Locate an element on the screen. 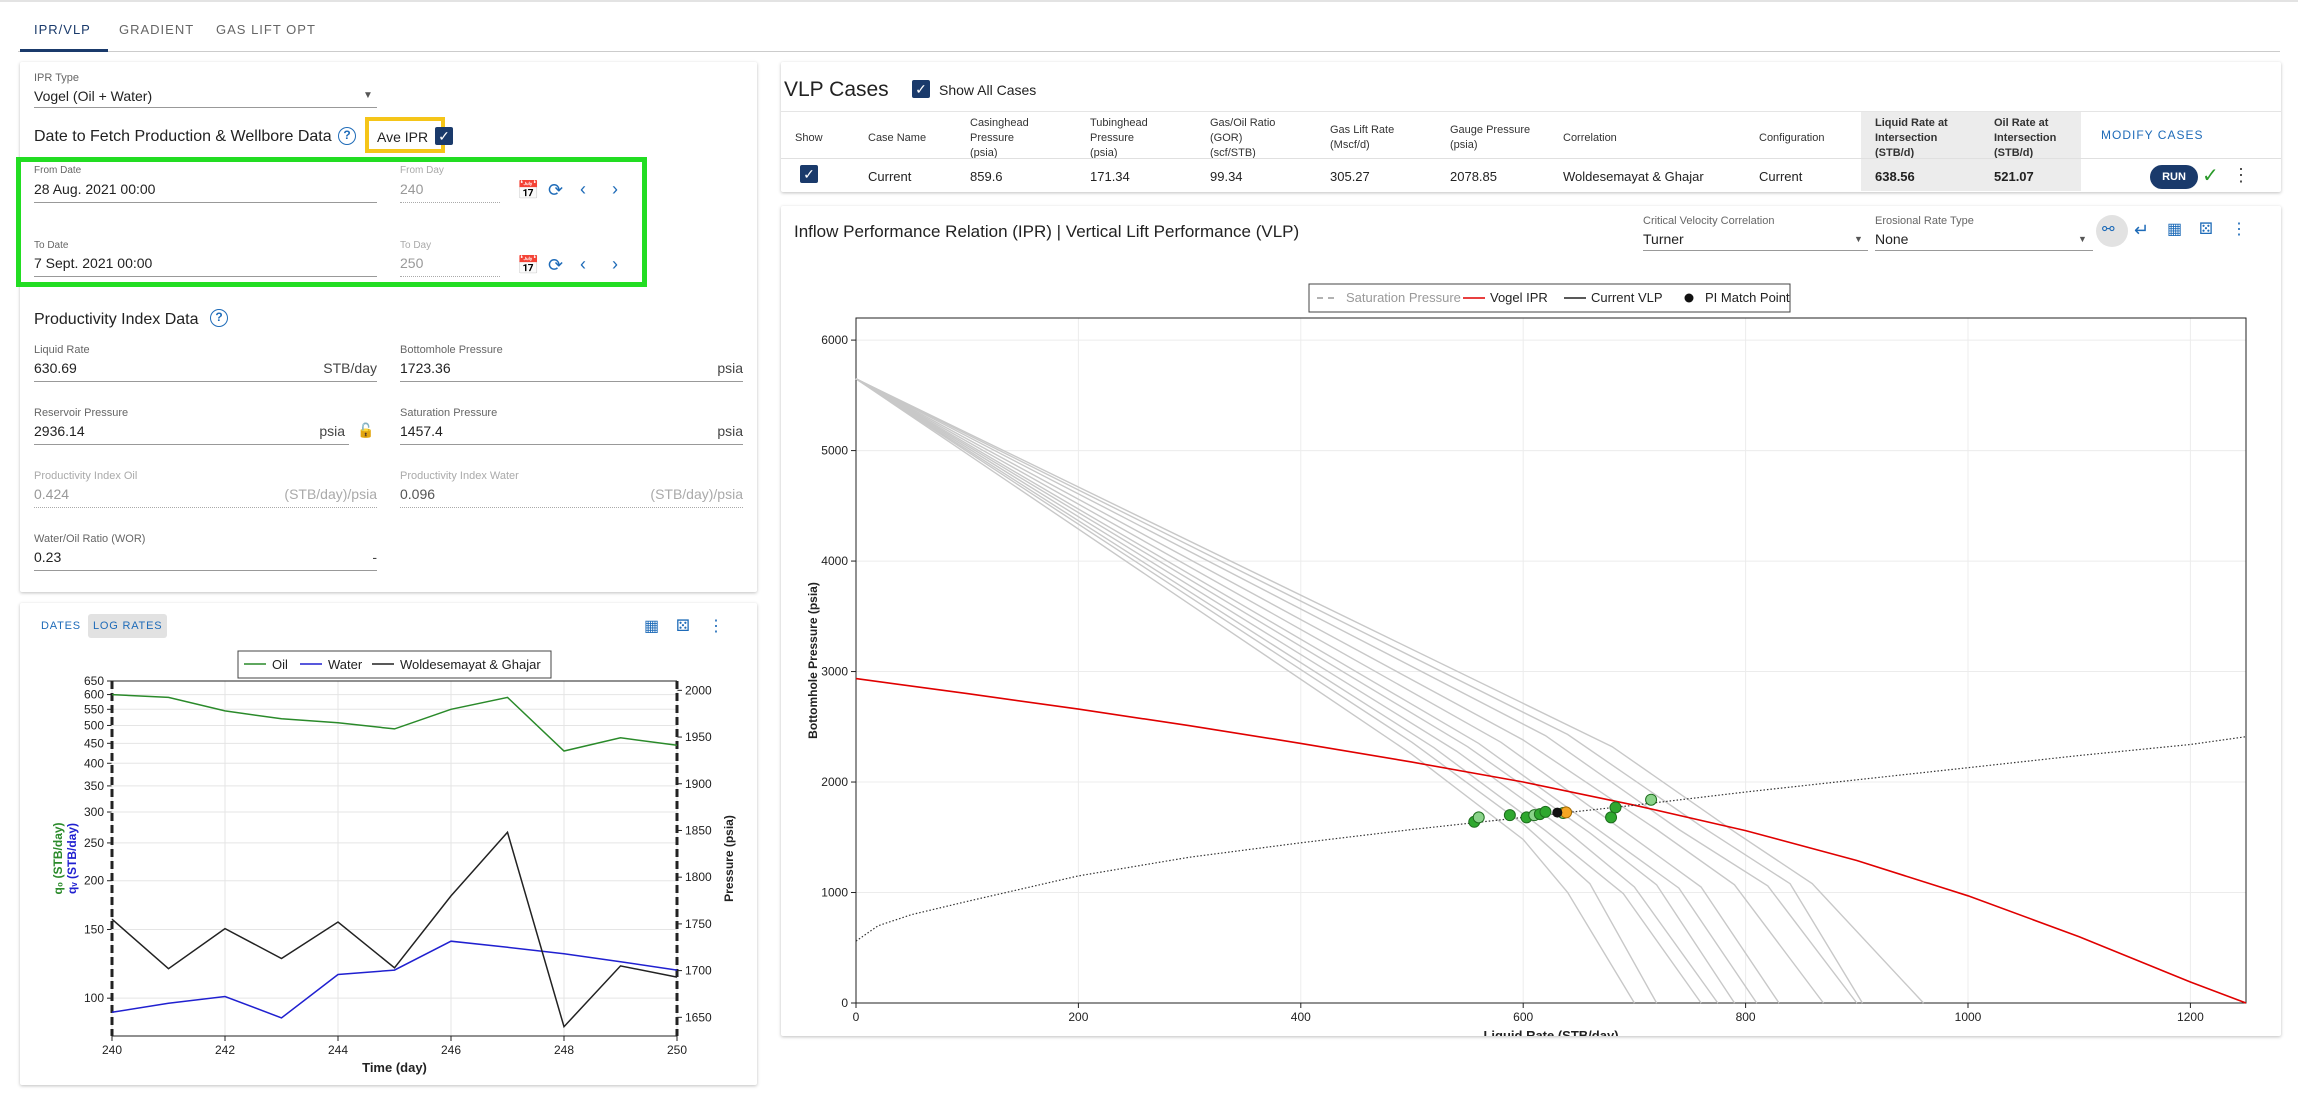  y2-axis-title: Pressure (psia) is located at coordinates (729, 858).